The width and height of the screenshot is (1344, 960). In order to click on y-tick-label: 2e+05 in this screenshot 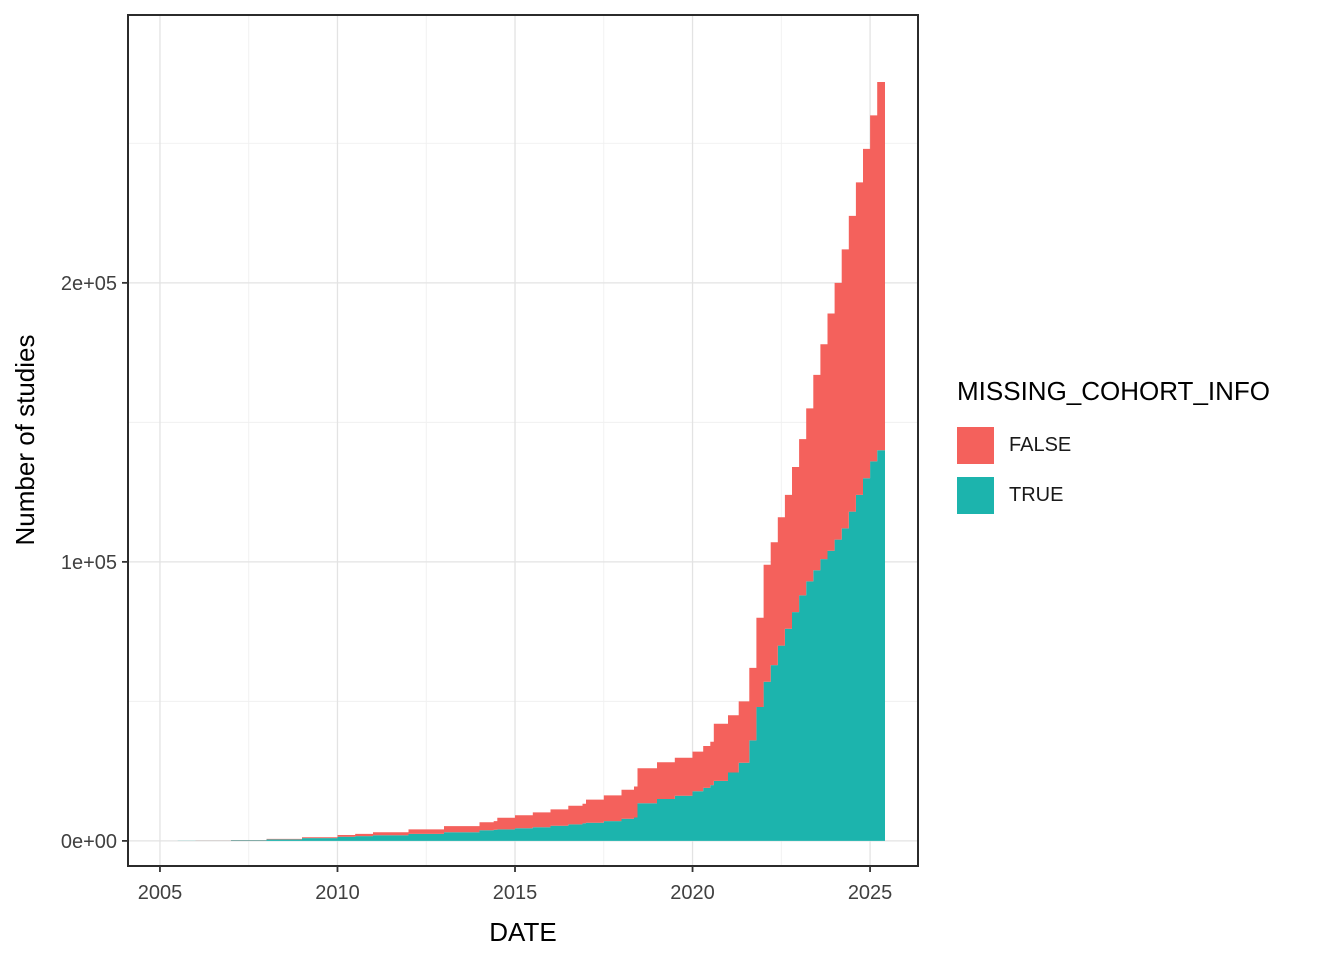, I will do `click(89, 284)`.